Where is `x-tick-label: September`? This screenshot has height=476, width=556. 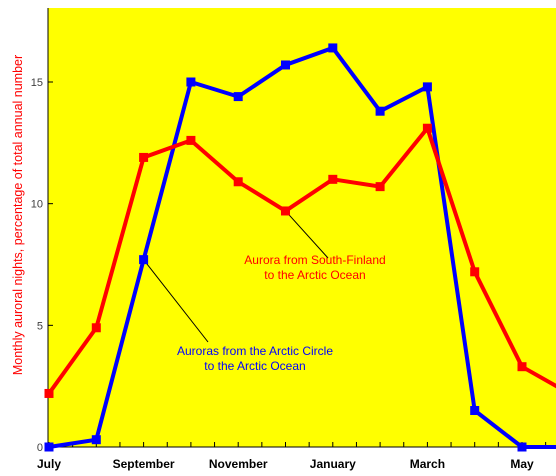 x-tick-label: September is located at coordinates (144, 464).